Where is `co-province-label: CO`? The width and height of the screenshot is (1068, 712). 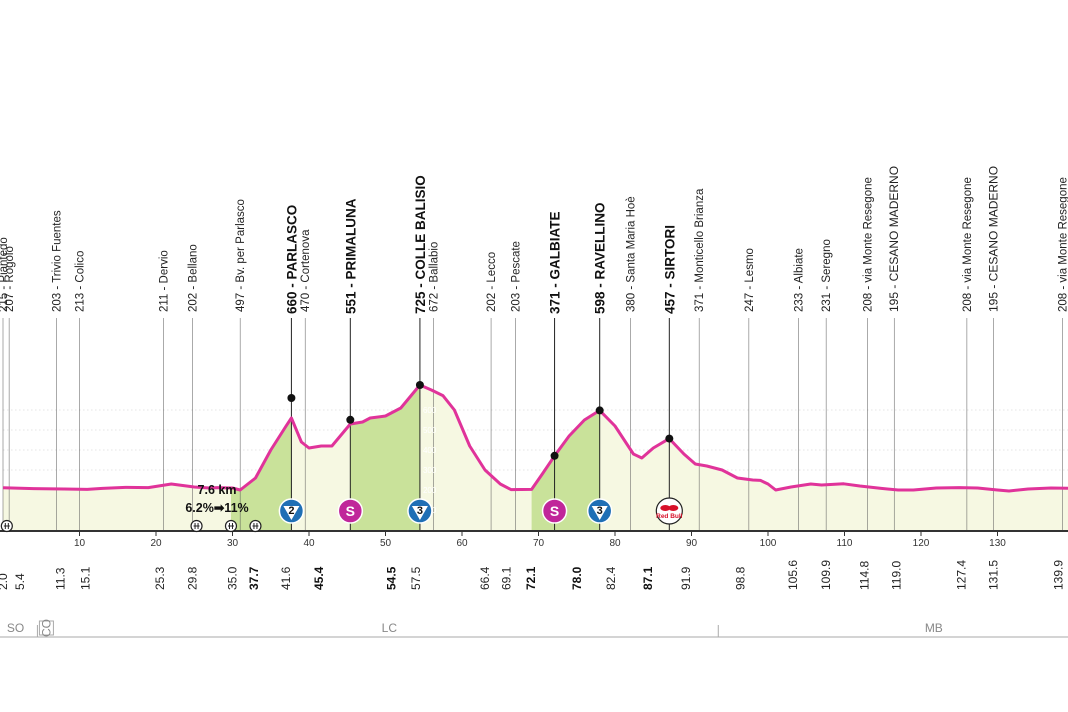 co-province-label: CO is located at coordinates (46, 628).